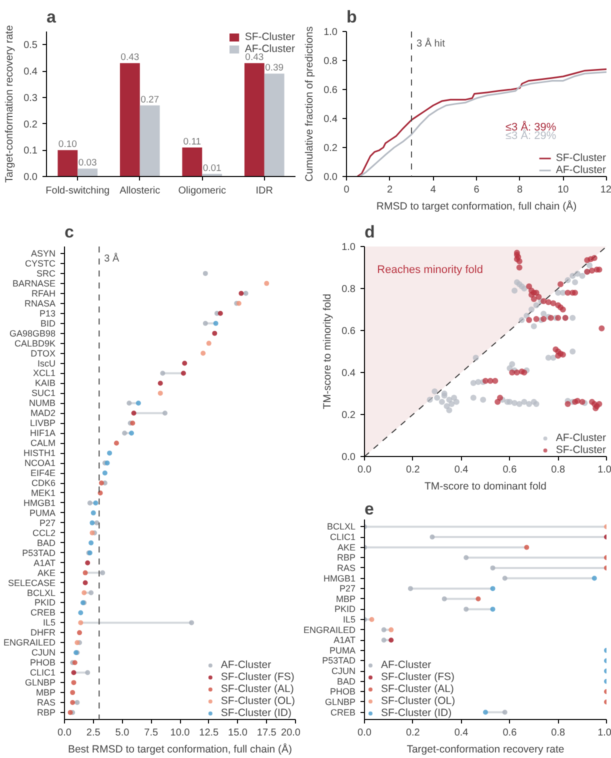 Image resolution: width=611 pixels, height=758 pixels. Describe the element at coordinates (31, 98) in the screenshot. I see `y-tick-label: 0.3` at that location.